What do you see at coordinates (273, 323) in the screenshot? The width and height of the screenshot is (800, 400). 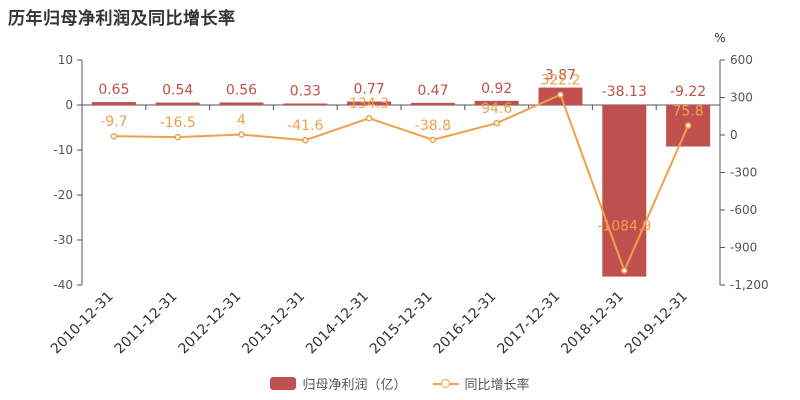 I see `x-axis-tick-label: 2013-12-31` at bounding box center [273, 323].